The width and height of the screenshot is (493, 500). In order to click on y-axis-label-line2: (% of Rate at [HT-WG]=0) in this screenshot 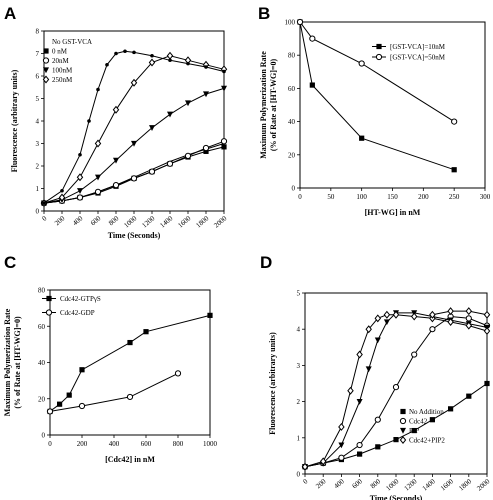, I will do `click(17, 362)`.